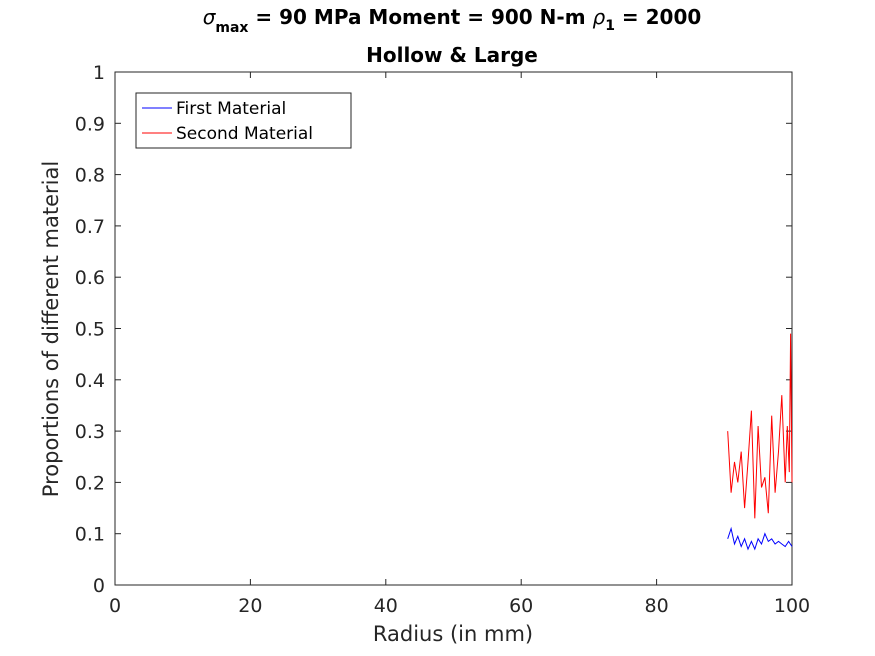  Describe the element at coordinates (210, 17) in the screenshot. I see `title-sigma: σ` at that location.